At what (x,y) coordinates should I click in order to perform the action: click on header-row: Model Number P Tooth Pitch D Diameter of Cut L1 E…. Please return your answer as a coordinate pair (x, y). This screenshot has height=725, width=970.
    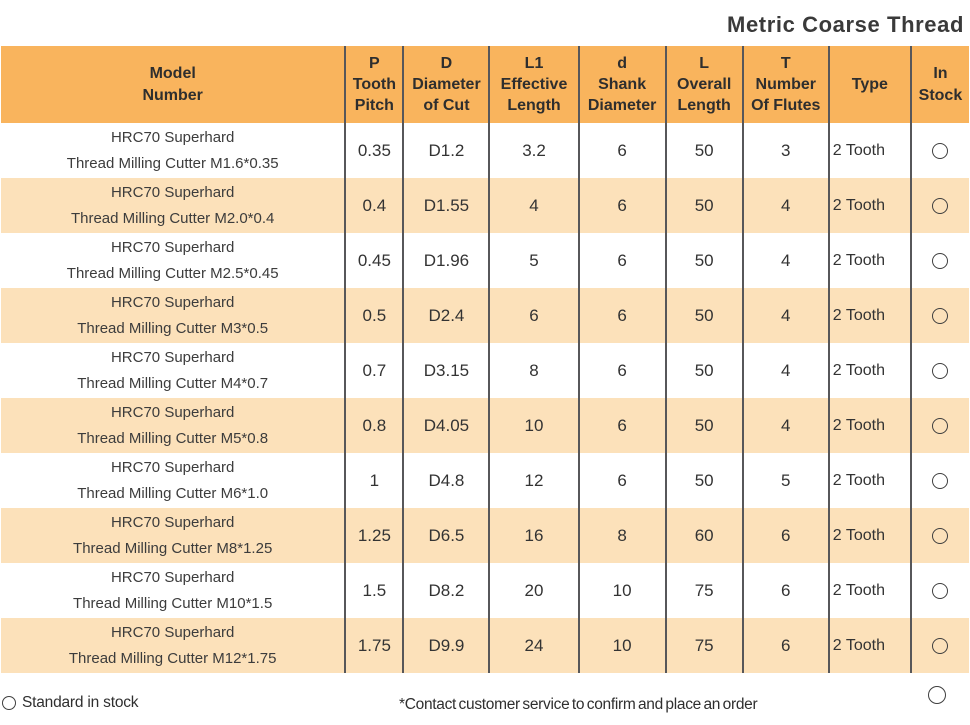
    Looking at the image, I should click on (485, 84).